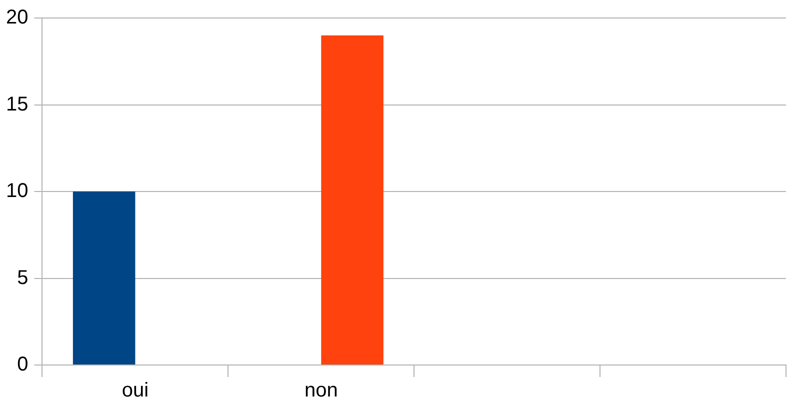 This screenshot has height=405, width=788. I want to click on y-tick-label: 5, so click(22, 277).